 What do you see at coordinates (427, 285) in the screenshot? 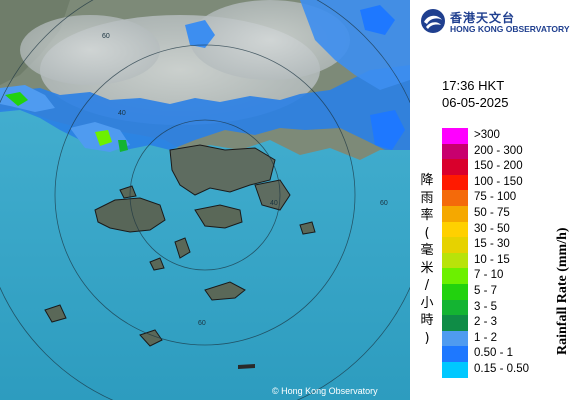
I see `unit-label-glyph: /` at bounding box center [427, 285].